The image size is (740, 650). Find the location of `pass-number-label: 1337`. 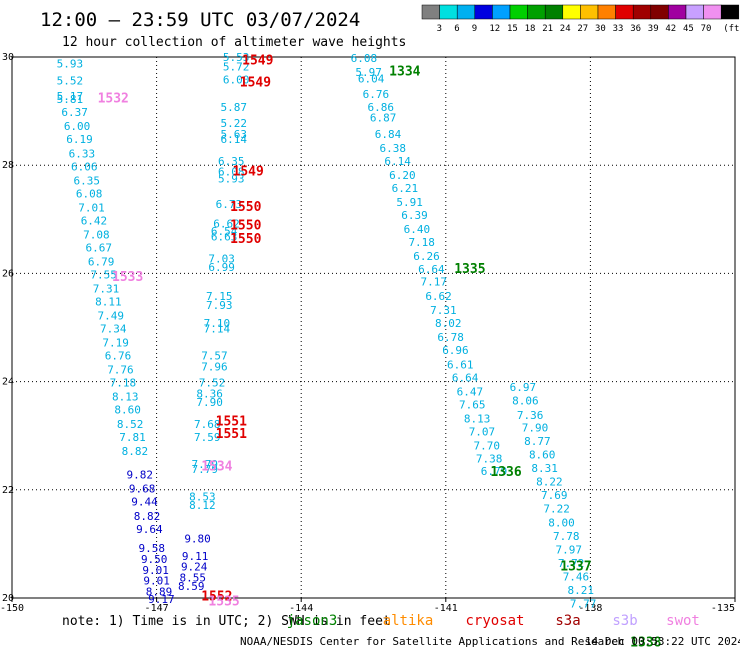

pass-number-label: 1337 is located at coordinates (575, 567).